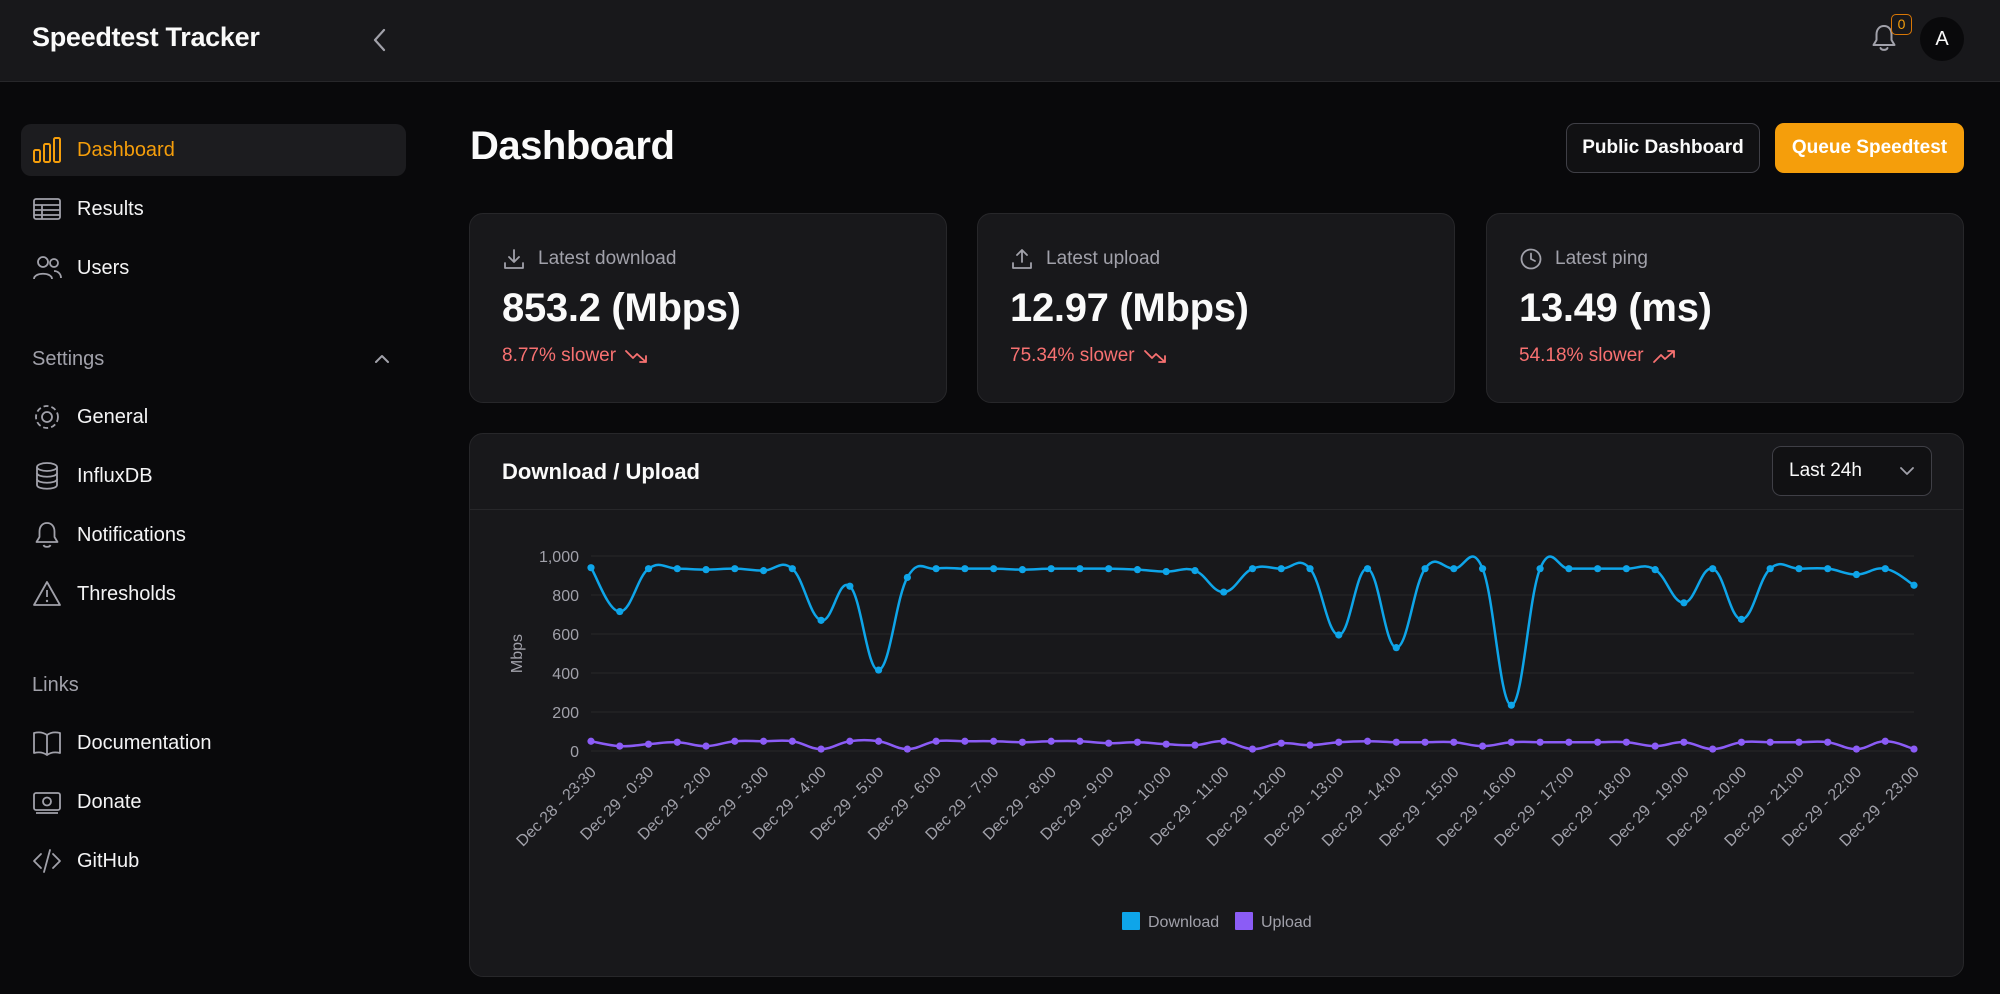 This screenshot has height=994, width=2000. Describe the element at coordinates (559, 355) in the screenshot. I see `stat-delta-text: 8.77% slower` at that location.